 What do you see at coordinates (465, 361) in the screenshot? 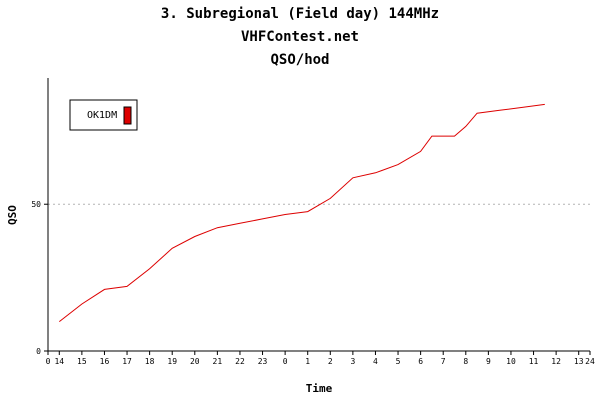
I see `x-tick-label: 8` at bounding box center [465, 361].